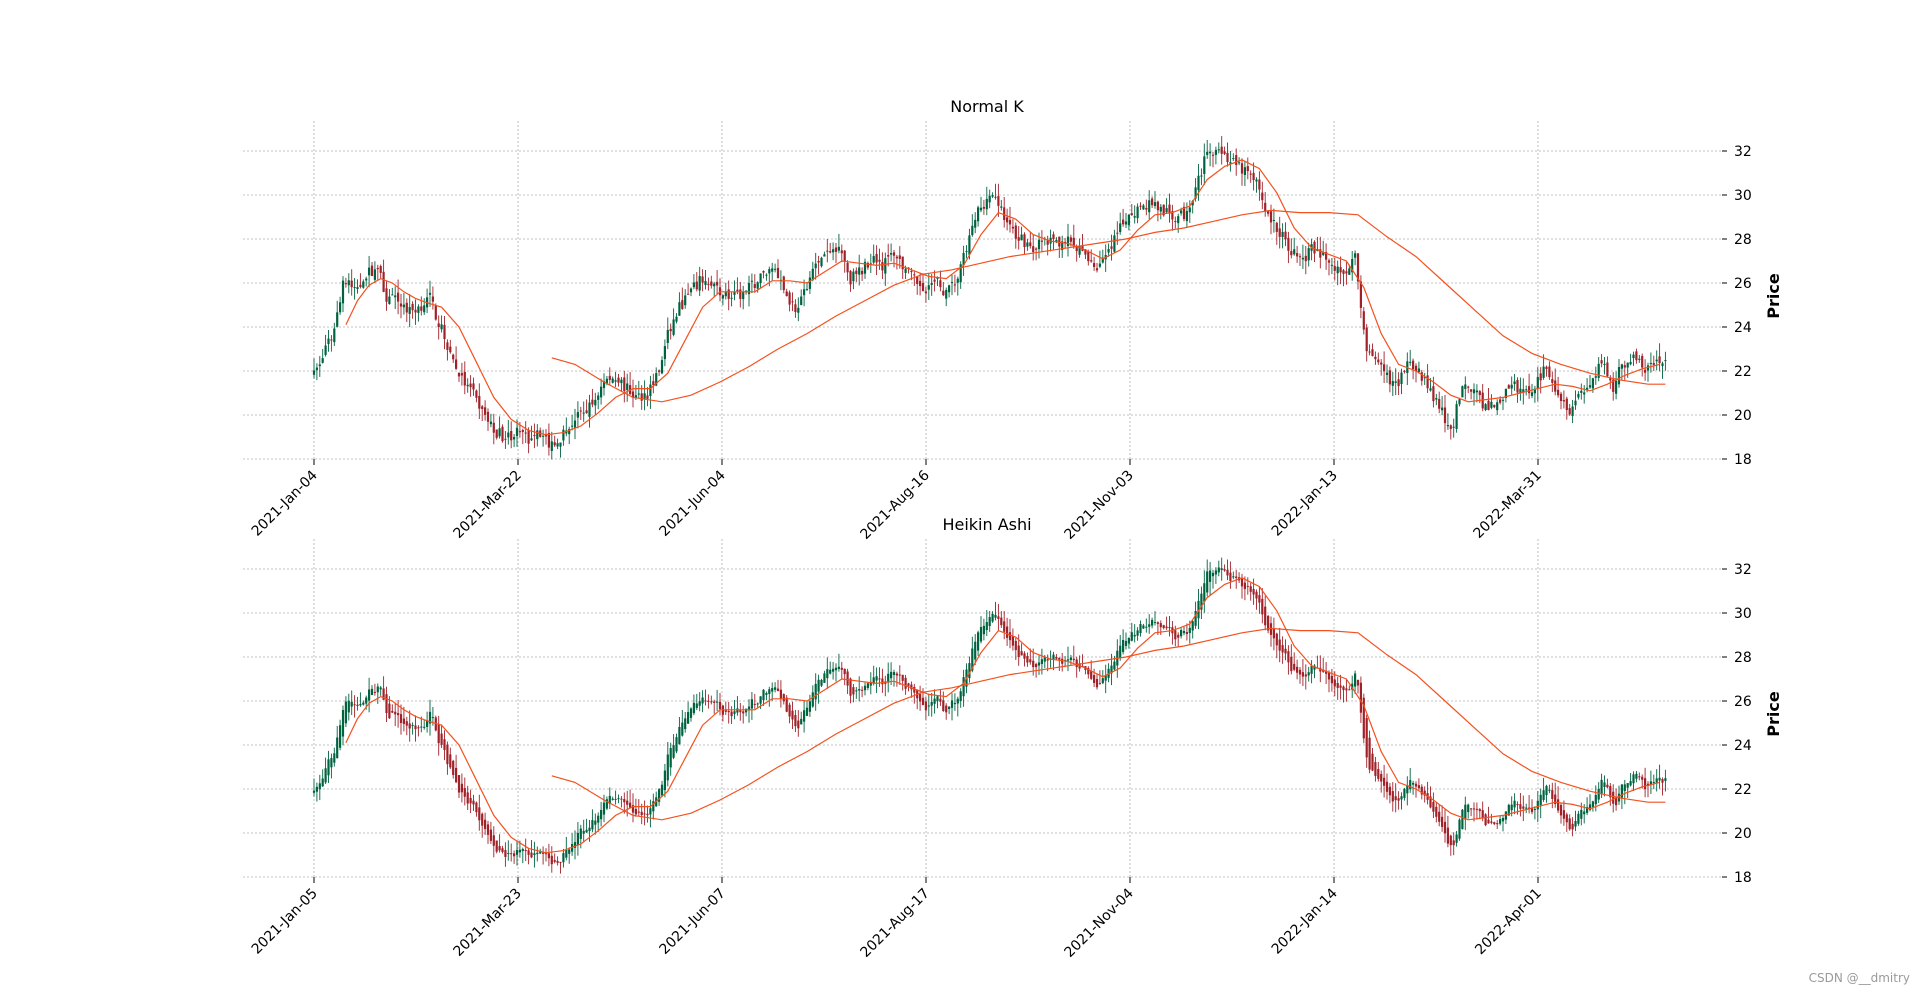  Describe the element at coordinates (1743, 570) in the screenshot. I see `y-tick-label: 32` at that location.